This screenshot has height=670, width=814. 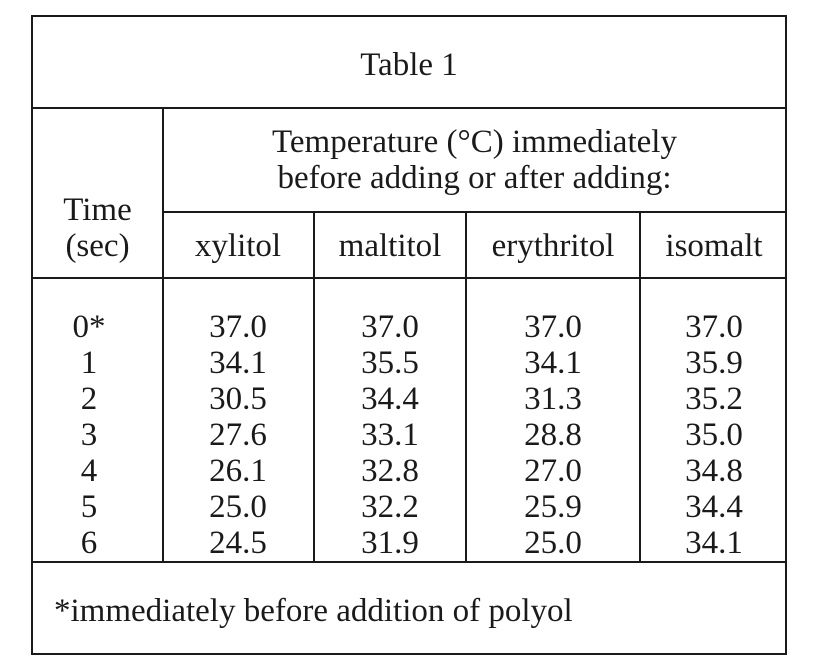 I want to click on xylitol-cell: 37.0, so click(x=238, y=327).